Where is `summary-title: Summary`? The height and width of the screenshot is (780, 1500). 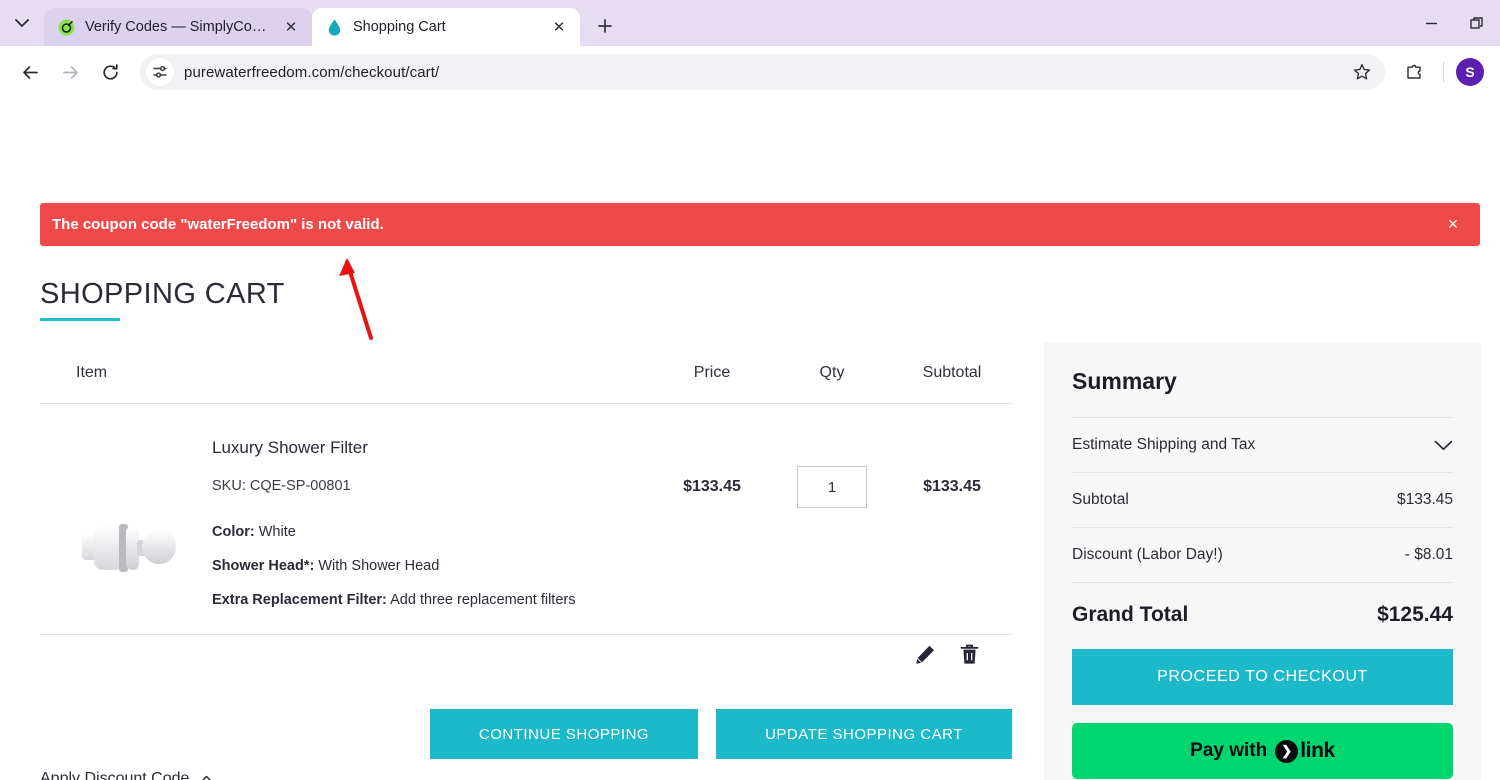
summary-title: Summary is located at coordinates (1124, 381).